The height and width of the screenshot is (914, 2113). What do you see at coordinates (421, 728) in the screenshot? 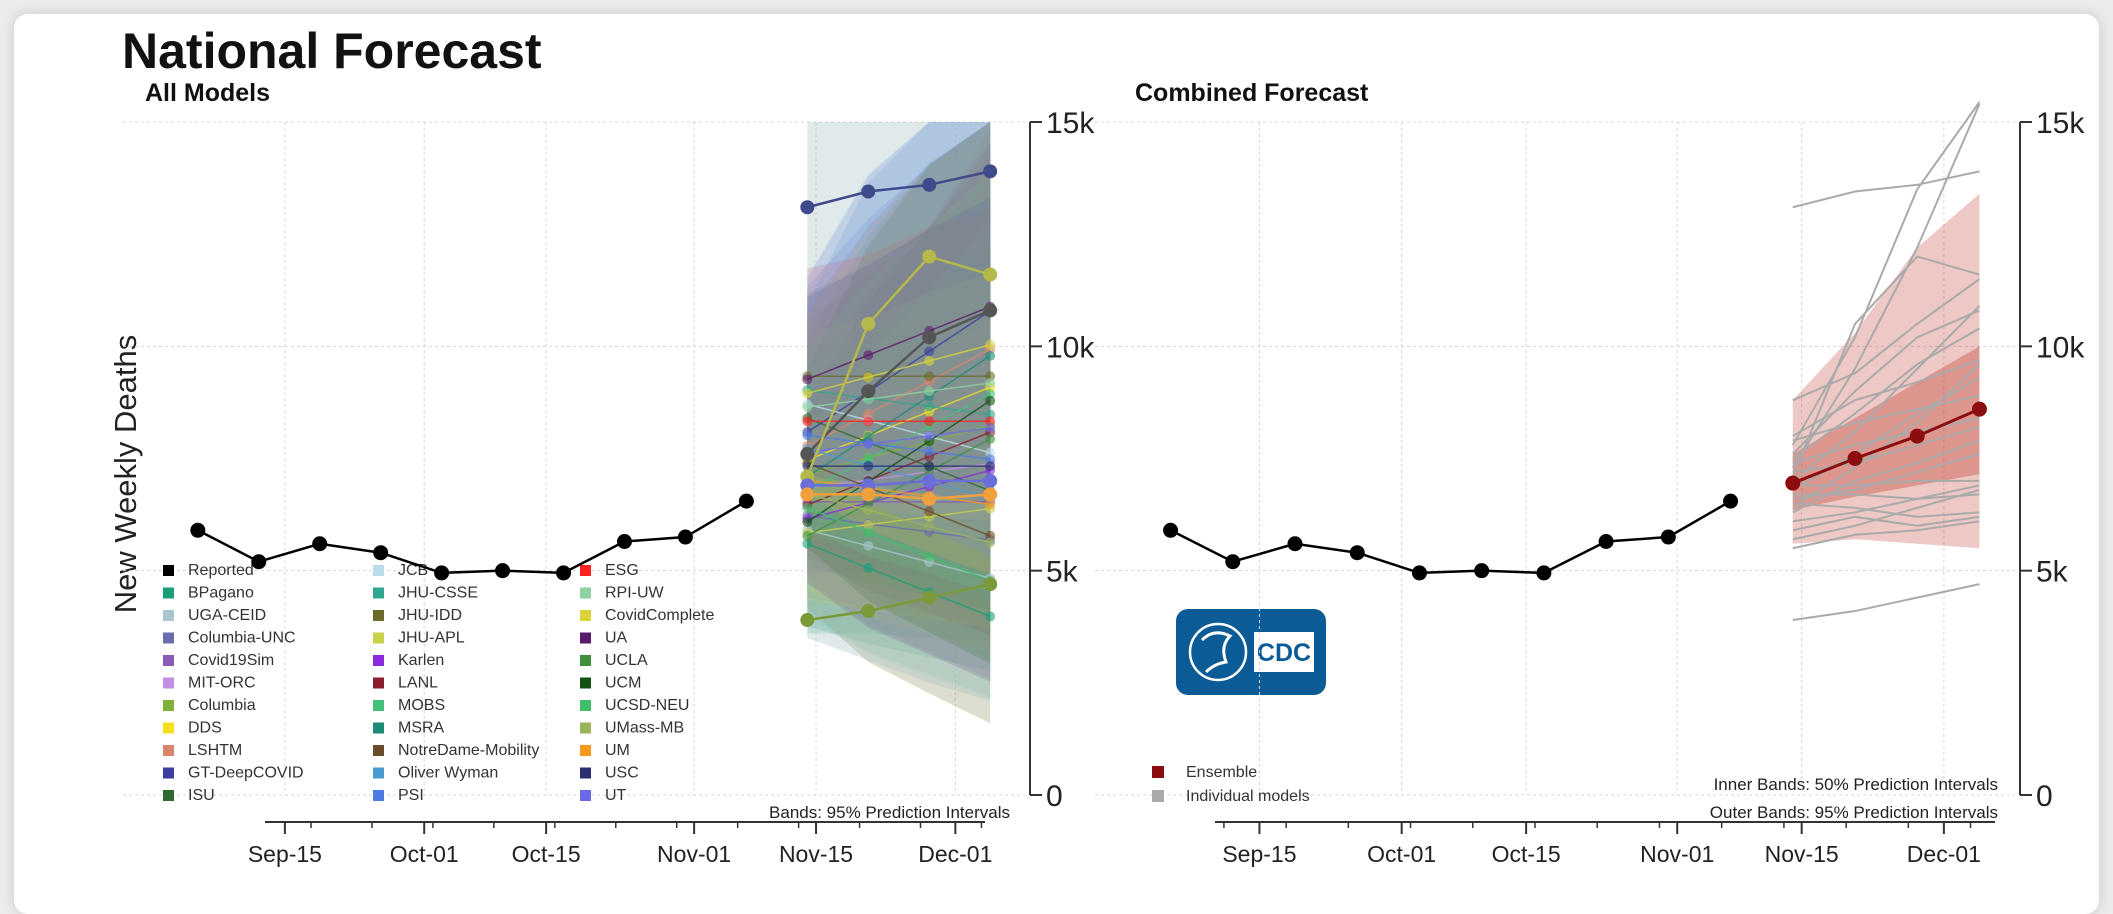
I see `legend-label: MSRA` at bounding box center [421, 728].